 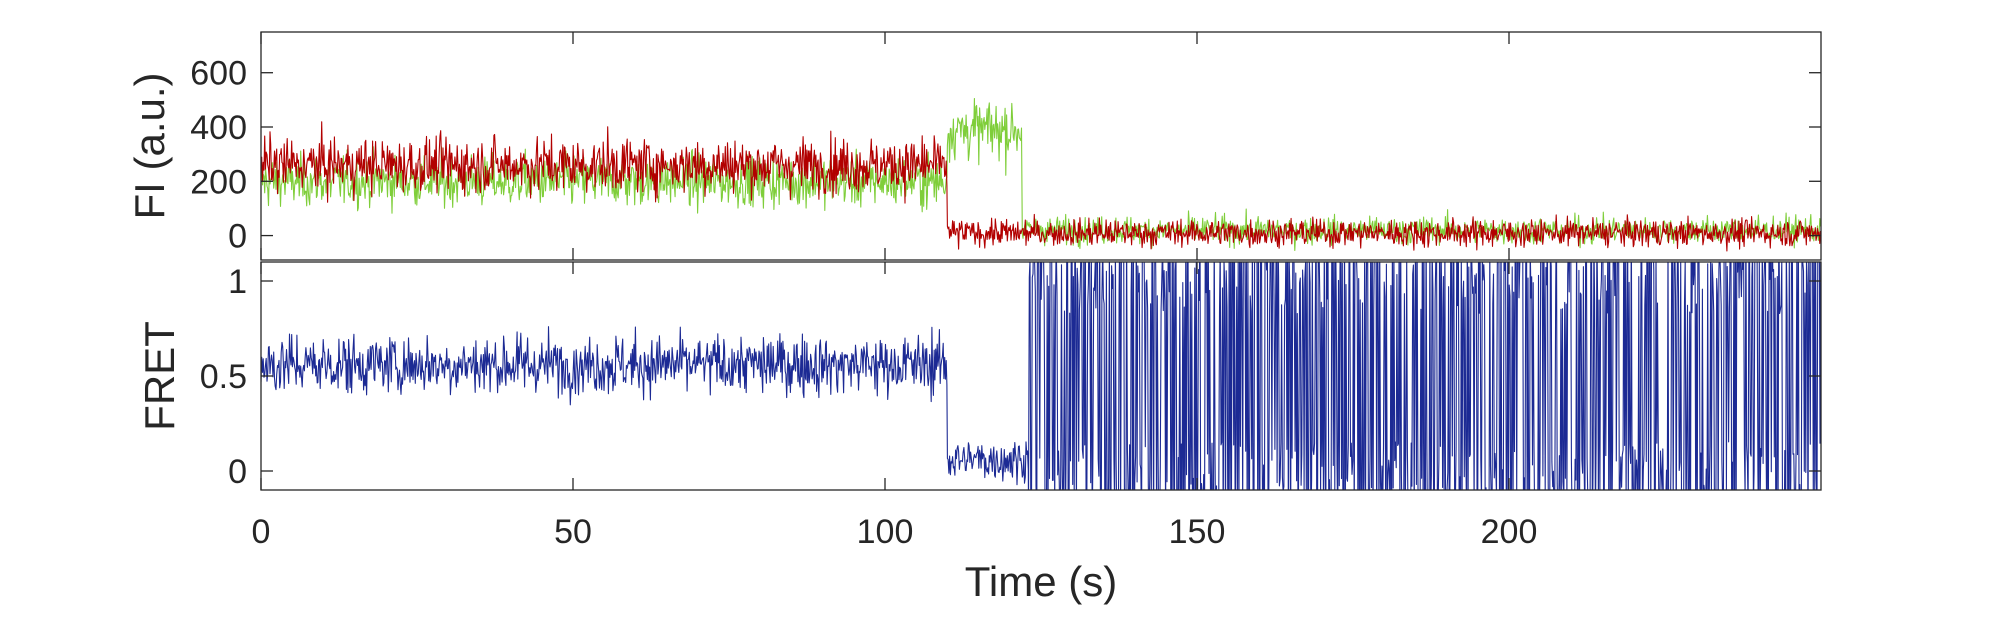 I want to click on fret-y-axis-label: FRET, so click(x=159, y=376).